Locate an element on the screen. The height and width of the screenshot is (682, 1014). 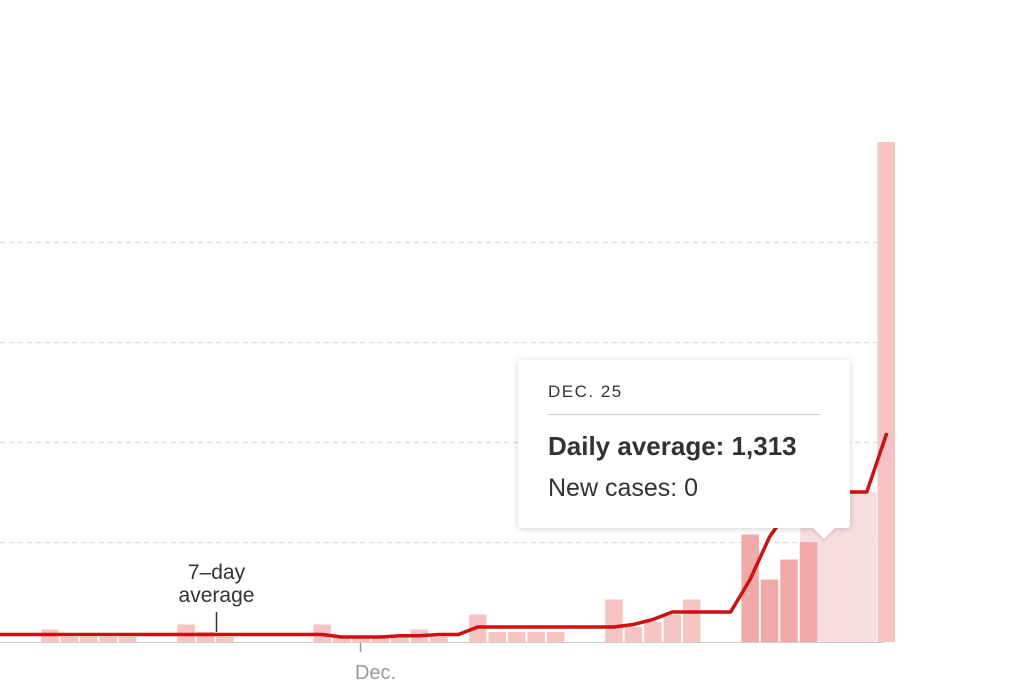
x-axis: Dec. is located at coordinates (442, 662).